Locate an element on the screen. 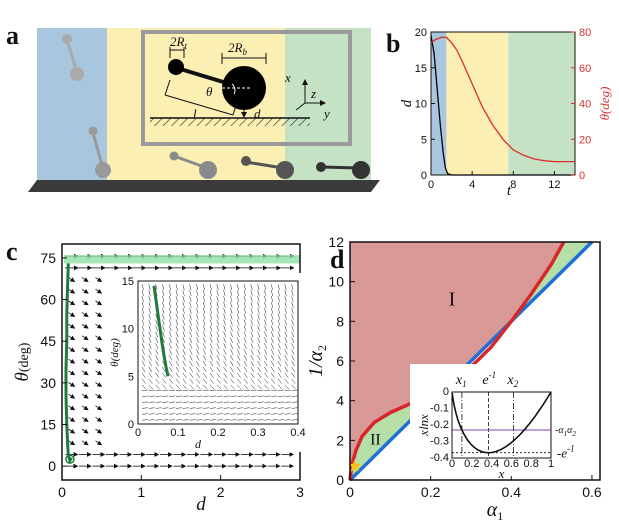 The width and height of the screenshot is (619, 528). inset-y-tick-label: -0.4 is located at coordinates (439, 458).